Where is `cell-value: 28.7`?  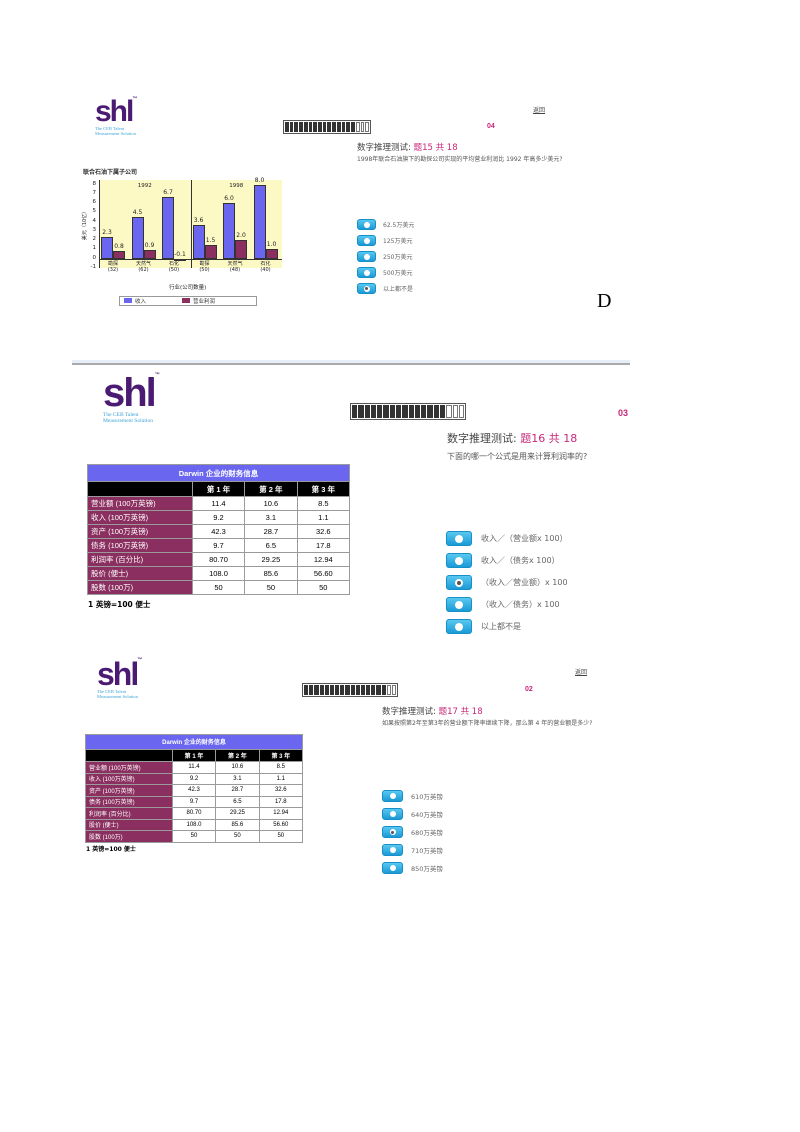 cell-value: 28.7 is located at coordinates (237, 790).